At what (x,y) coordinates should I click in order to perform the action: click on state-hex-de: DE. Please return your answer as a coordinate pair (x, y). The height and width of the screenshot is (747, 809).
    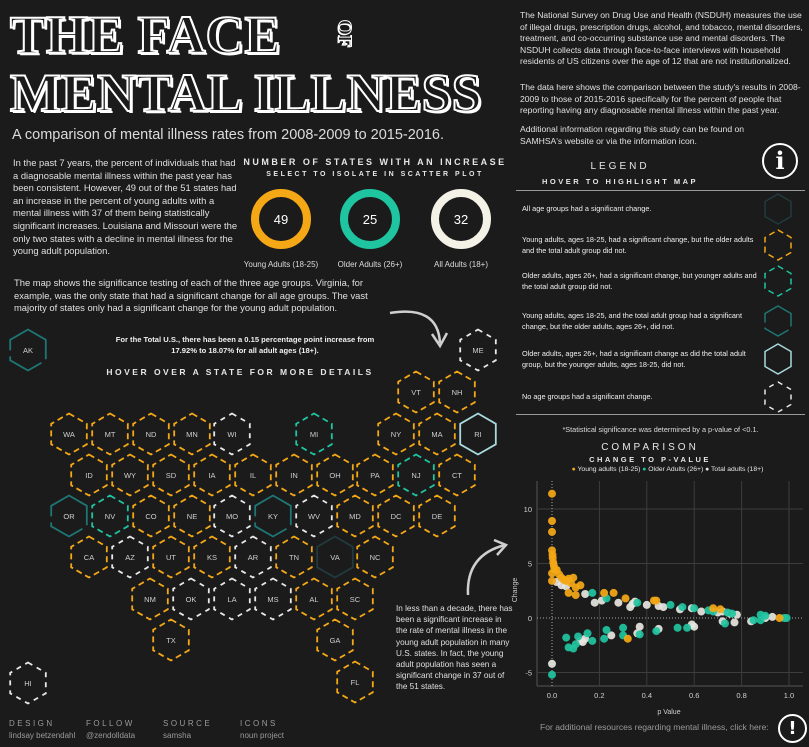
    Looking at the image, I should click on (437, 516).